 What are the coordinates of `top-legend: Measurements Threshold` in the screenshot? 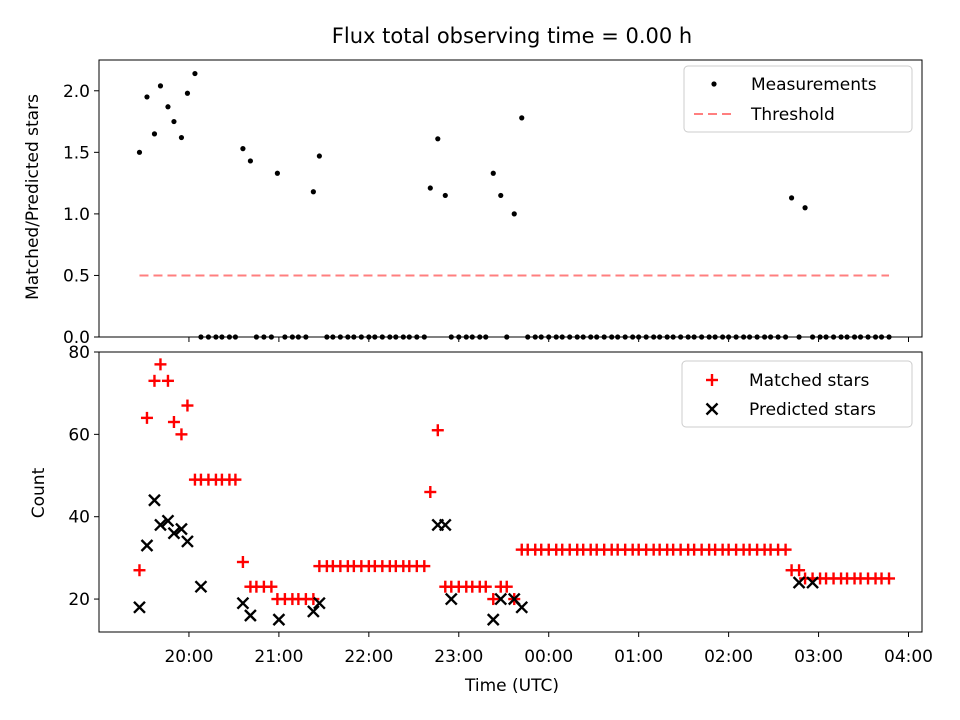 It's located at (798, 99).